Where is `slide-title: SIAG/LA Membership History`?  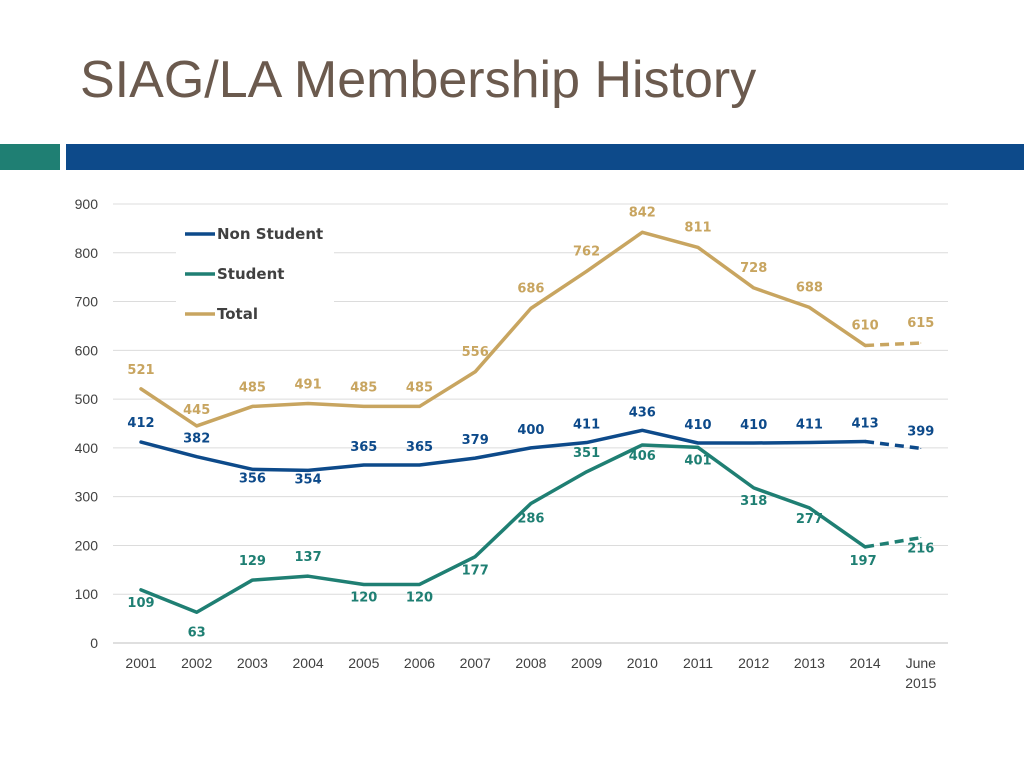 slide-title: SIAG/LA Membership History is located at coordinates (418, 80).